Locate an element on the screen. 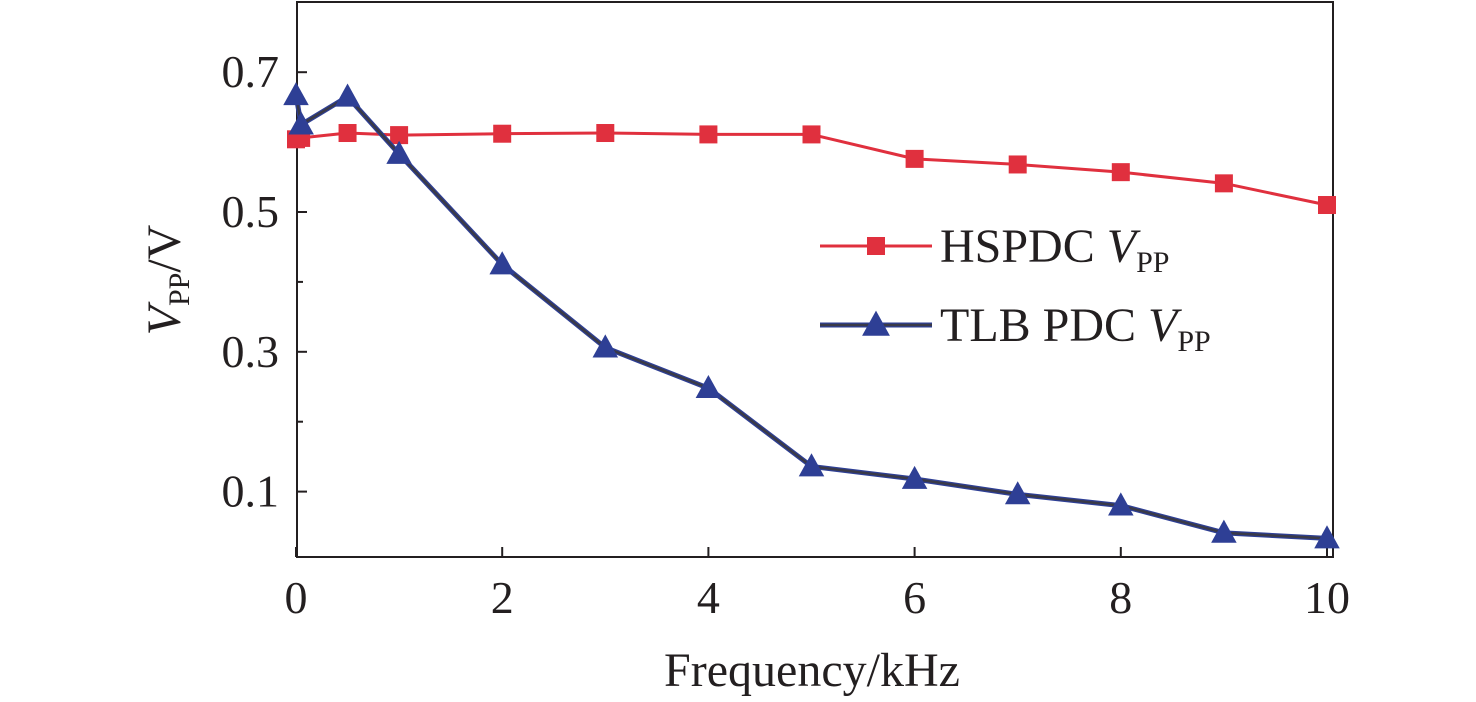 The image size is (1476, 702). y-axis-title-var: V is located at coordinates (164, 318).